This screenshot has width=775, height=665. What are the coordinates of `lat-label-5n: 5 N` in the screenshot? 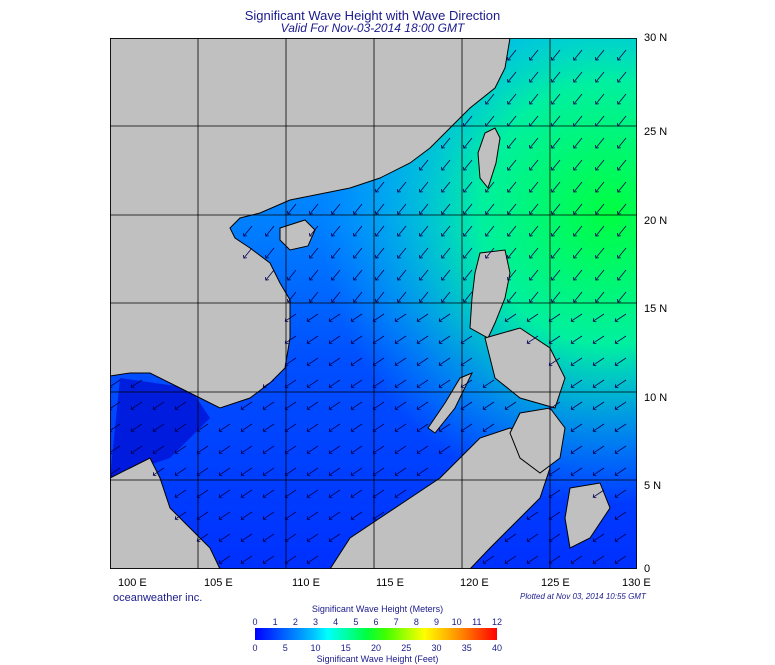 It's located at (653, 486).